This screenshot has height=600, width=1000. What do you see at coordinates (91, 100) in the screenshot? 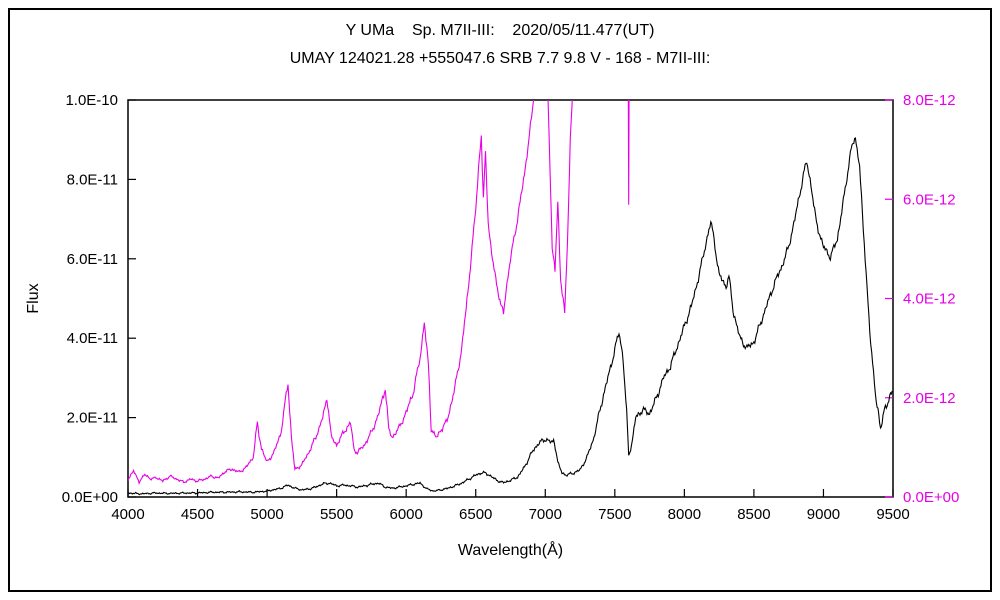
I see `left-tick-label: 1.0E-10` at bounding box center [91, 100].